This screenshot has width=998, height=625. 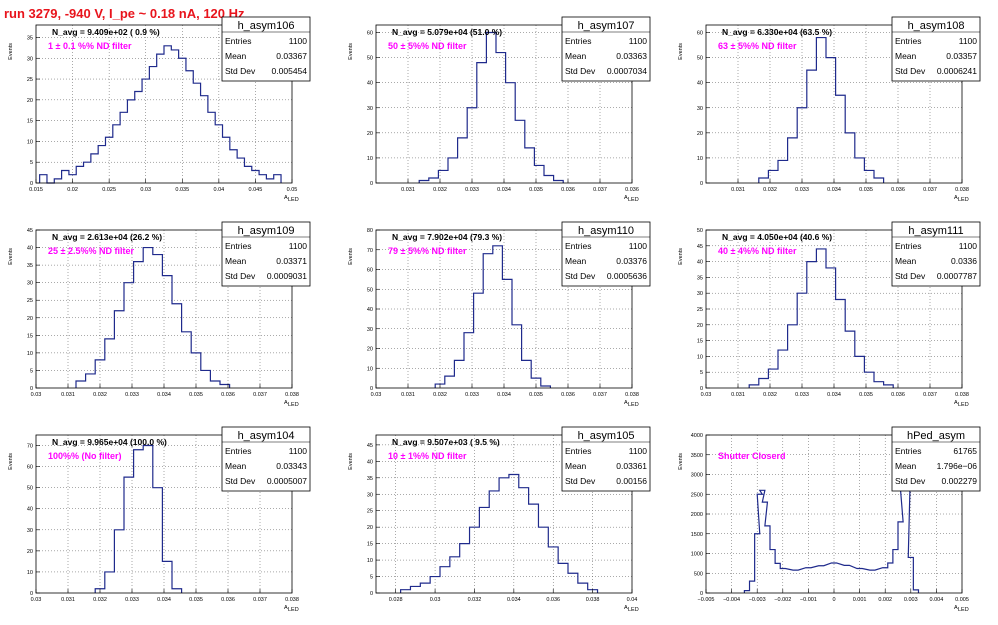 I want to click on x-tick-label: 0.005, so click(x=962, y=600).